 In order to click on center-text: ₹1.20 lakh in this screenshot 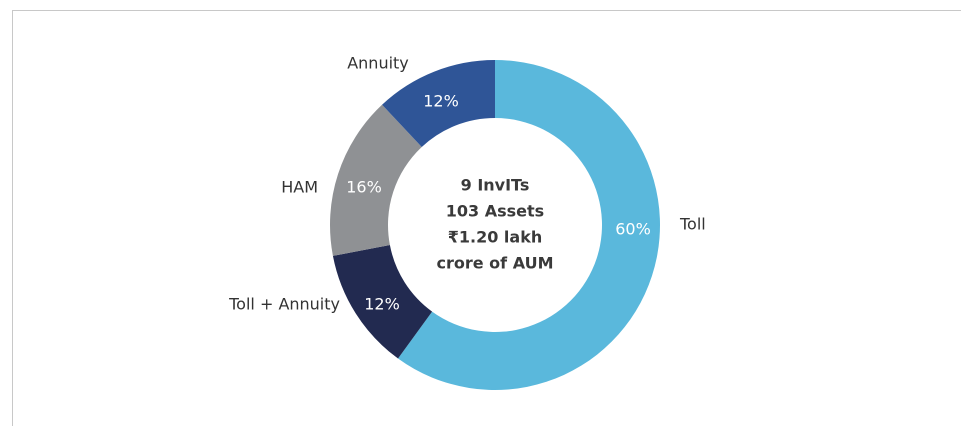, I will do `click(495, 237)`.